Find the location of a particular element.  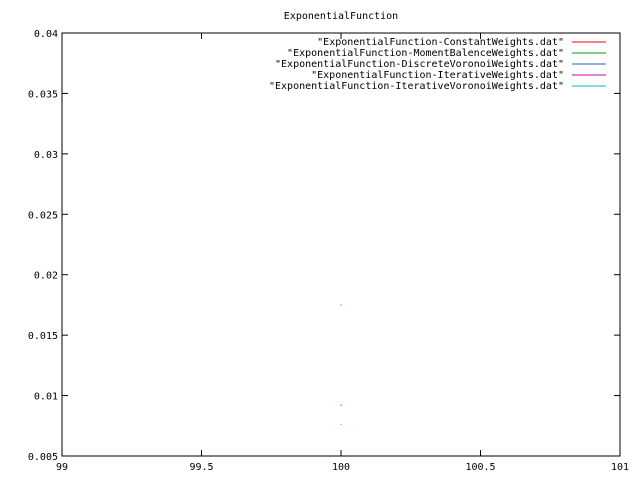

y-tick-label: 0.01 is located at coordinates (46, 397).